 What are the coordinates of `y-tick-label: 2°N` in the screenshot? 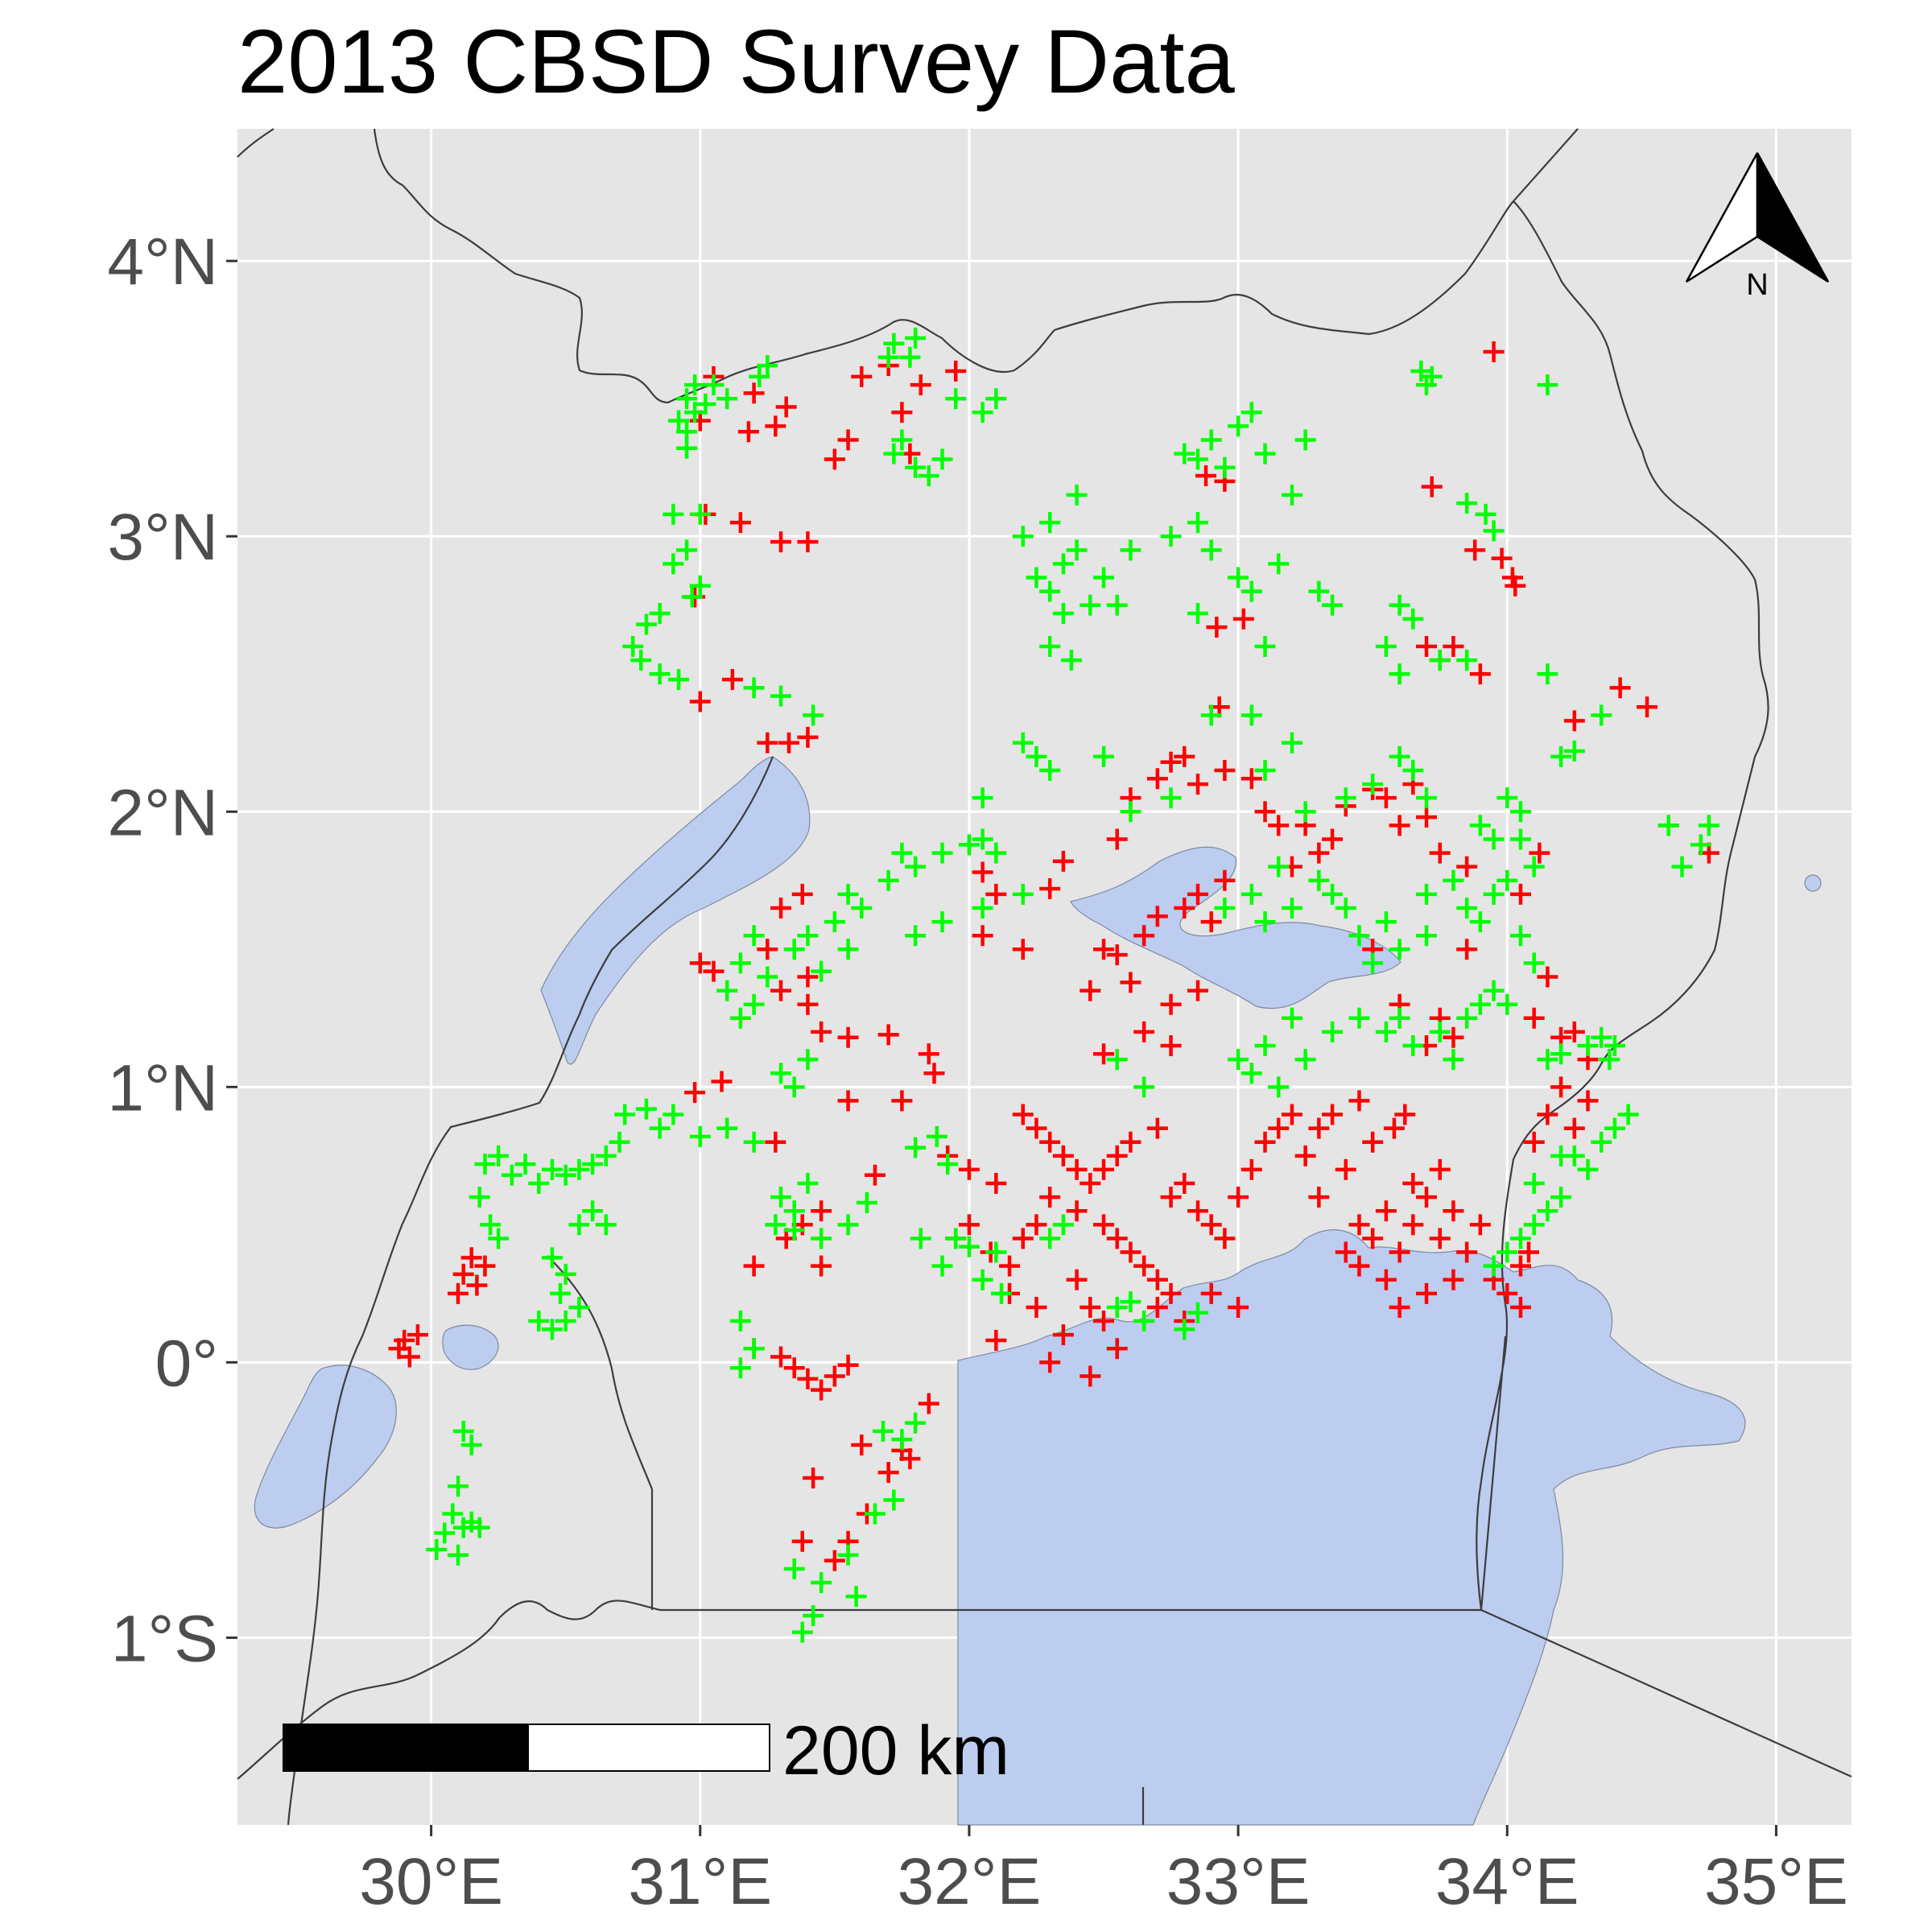 It's located at (162, 812).